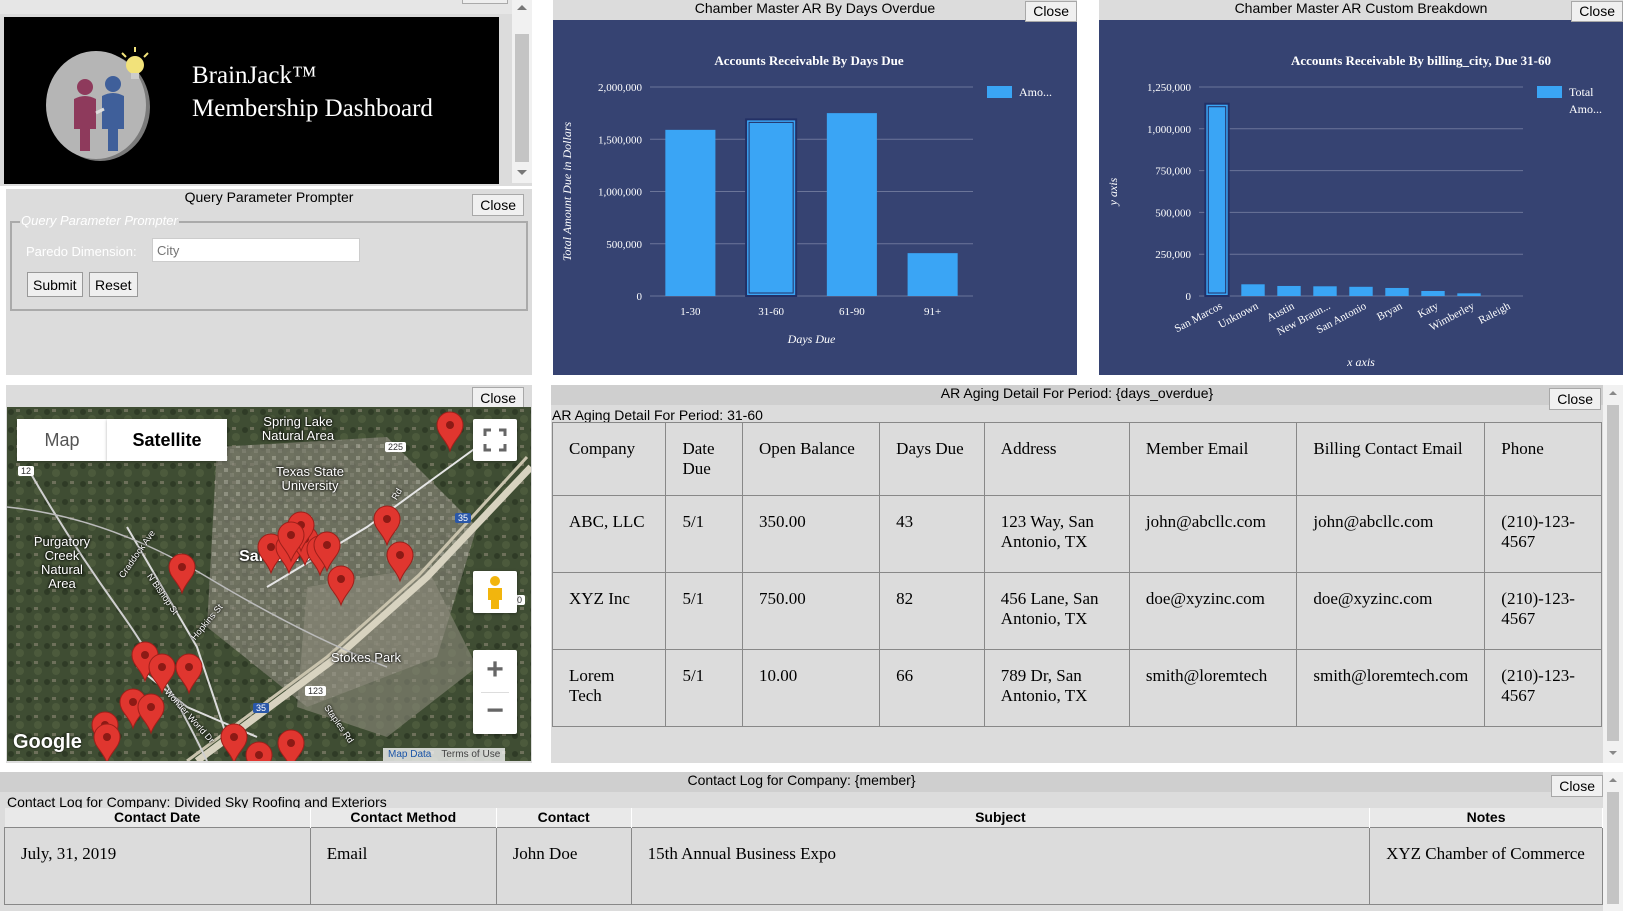  I want to click on query-fieldset, so click(269, 266).